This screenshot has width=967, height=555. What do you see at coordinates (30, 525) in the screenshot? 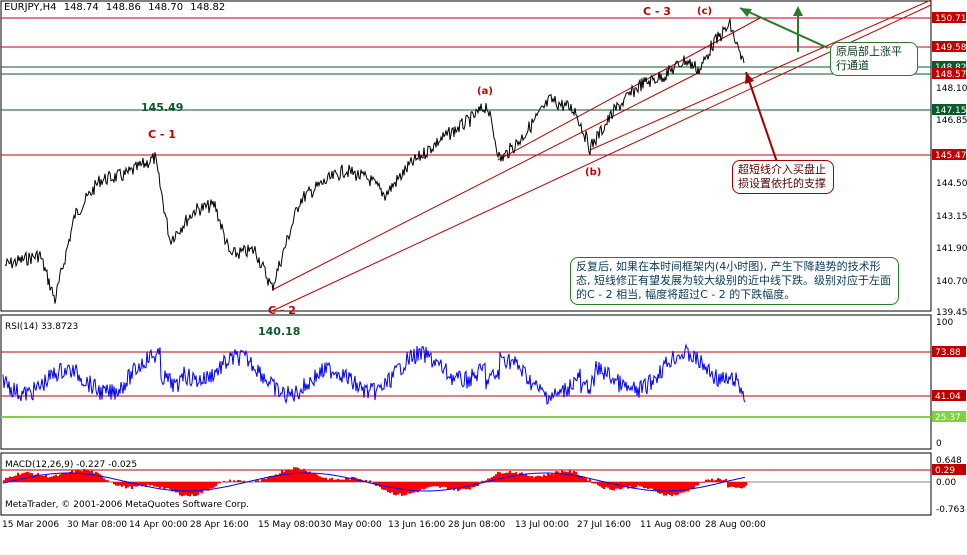
I see `time-axis-label: 15 Mar 2006` at bounding box center [30, 525].